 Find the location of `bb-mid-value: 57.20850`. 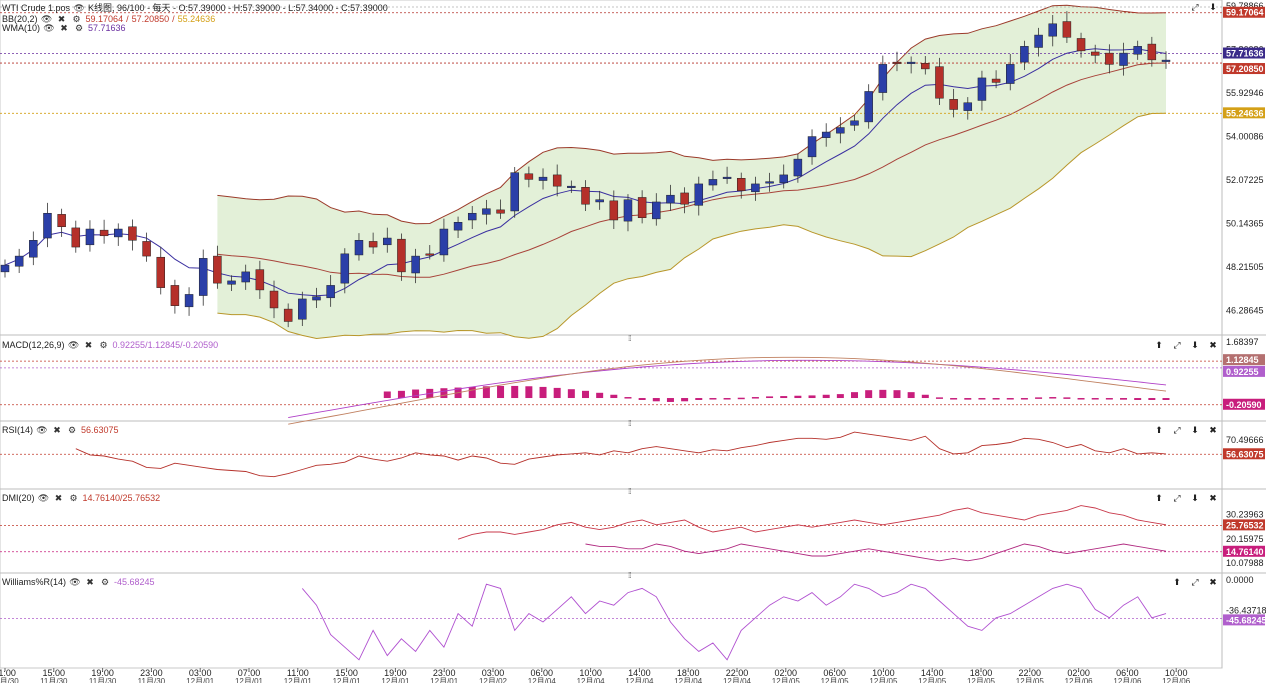

bb-mid-value: 57.20850 is located at coordinates (150, 19).